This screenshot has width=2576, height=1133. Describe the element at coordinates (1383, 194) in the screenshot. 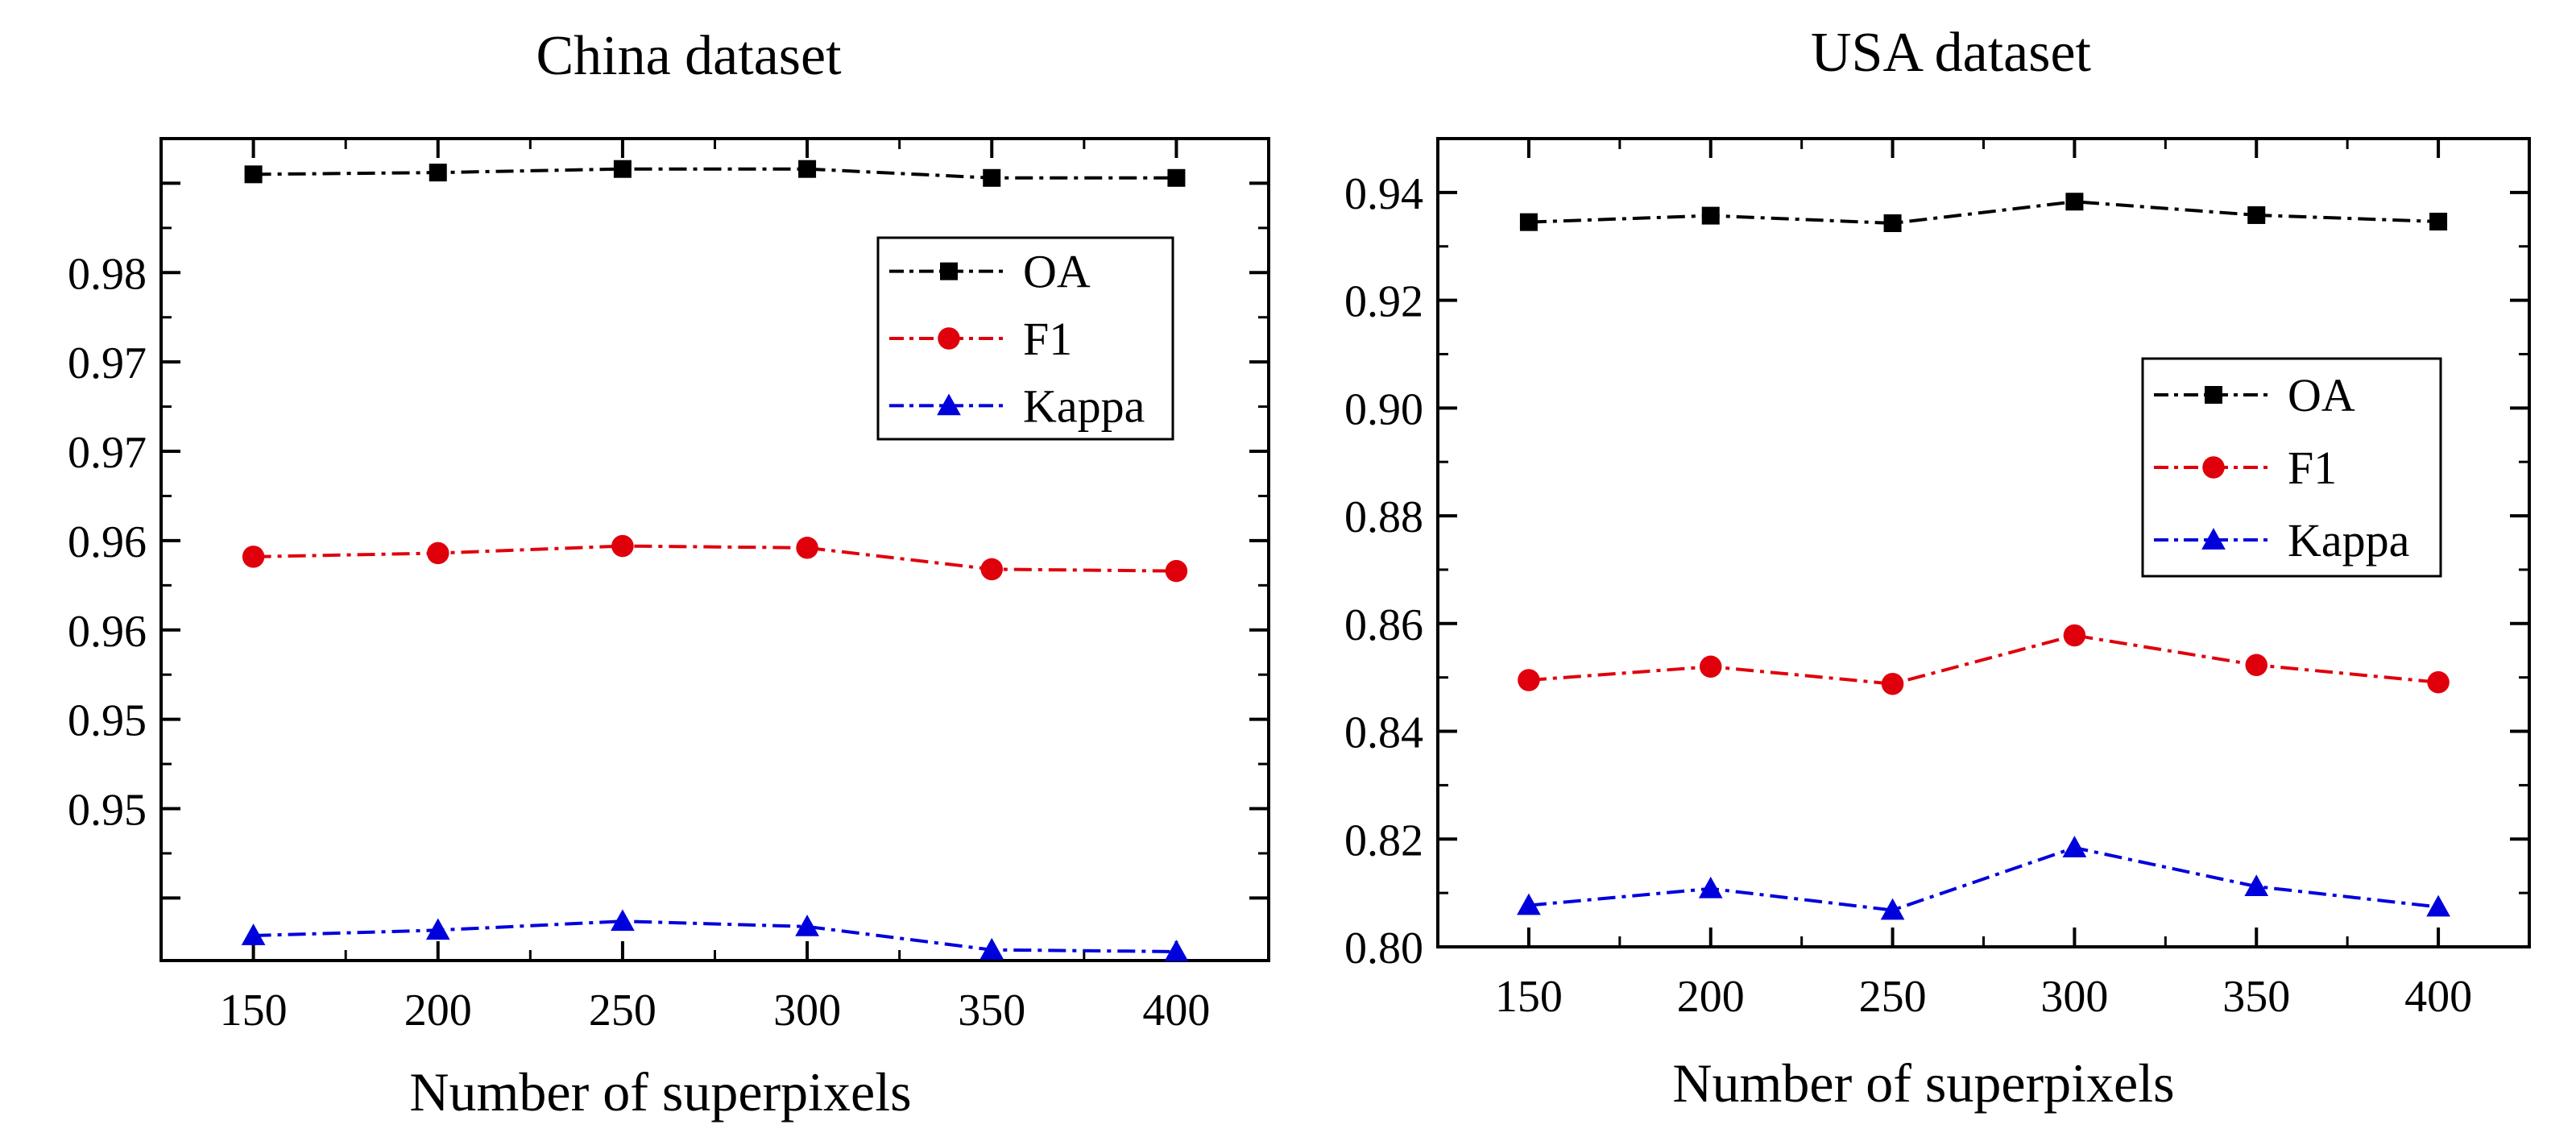

I see `y-tick-label: 0.94` at that location.